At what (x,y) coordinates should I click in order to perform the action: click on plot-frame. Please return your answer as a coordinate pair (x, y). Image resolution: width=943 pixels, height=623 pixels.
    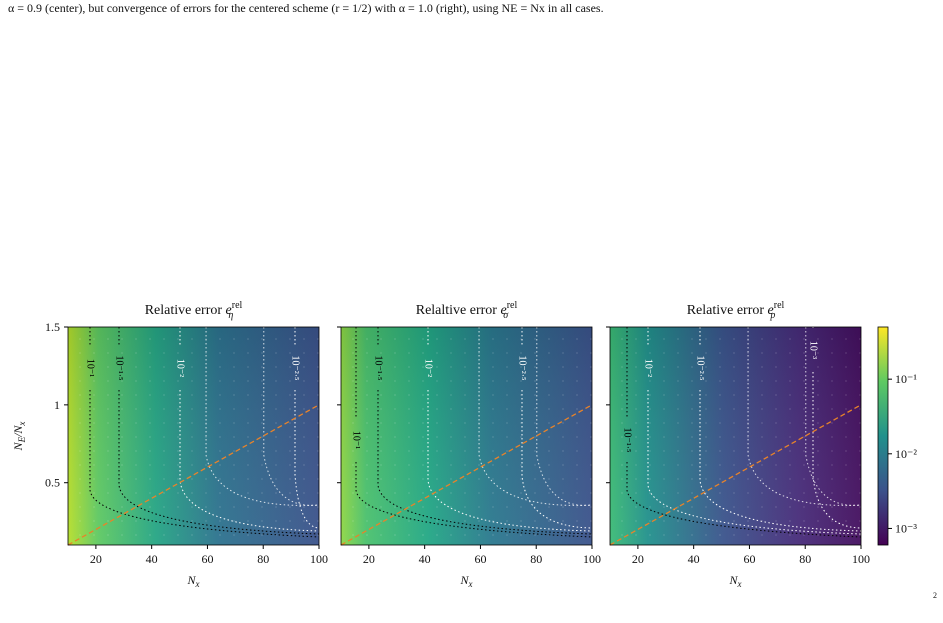
    Looking at the image, I should click on (466, 436).